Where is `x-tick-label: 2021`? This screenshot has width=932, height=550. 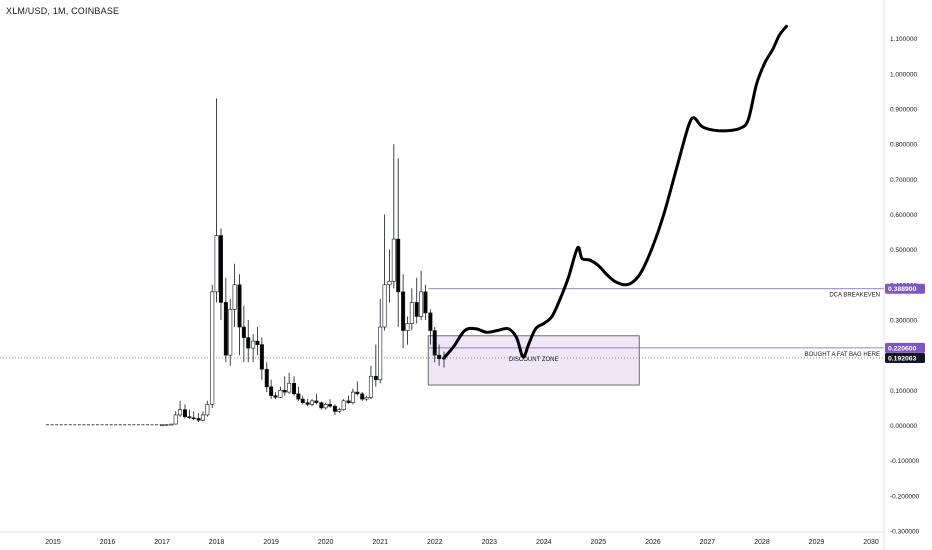 x-tick-label: 2021 is located at coordinates (380, 542).